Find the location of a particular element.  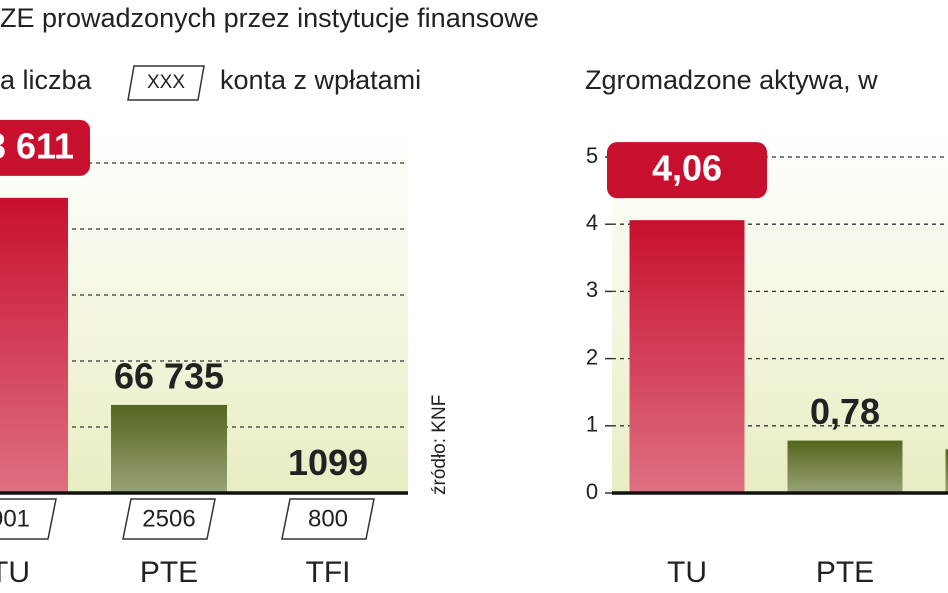

account-label: 2506 is located at coordinates (168, 518).